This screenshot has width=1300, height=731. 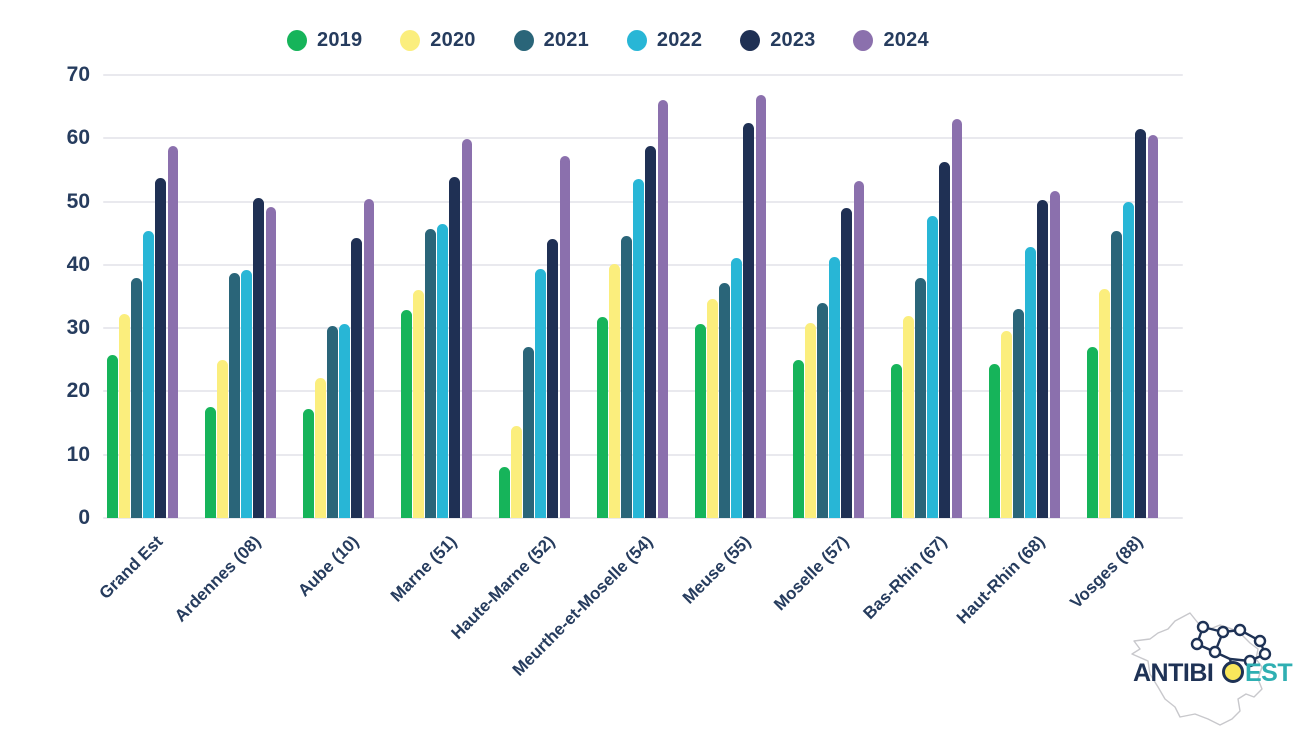 I want to click on logo-text-est: EST, so click(x=1268, y=673).